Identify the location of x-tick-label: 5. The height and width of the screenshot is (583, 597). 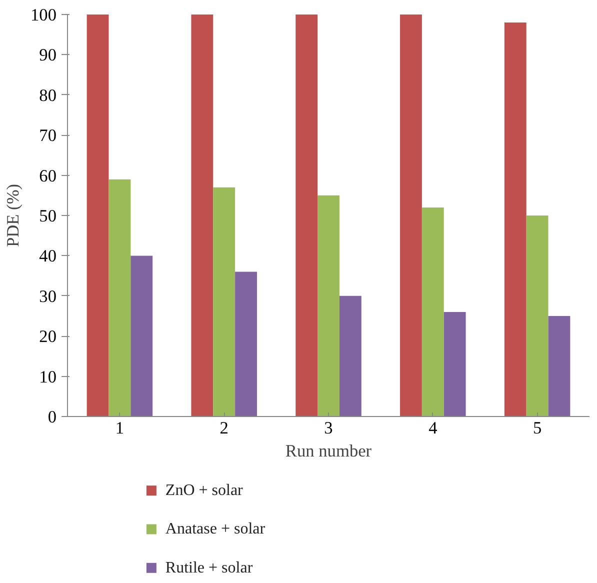
(537, 428).